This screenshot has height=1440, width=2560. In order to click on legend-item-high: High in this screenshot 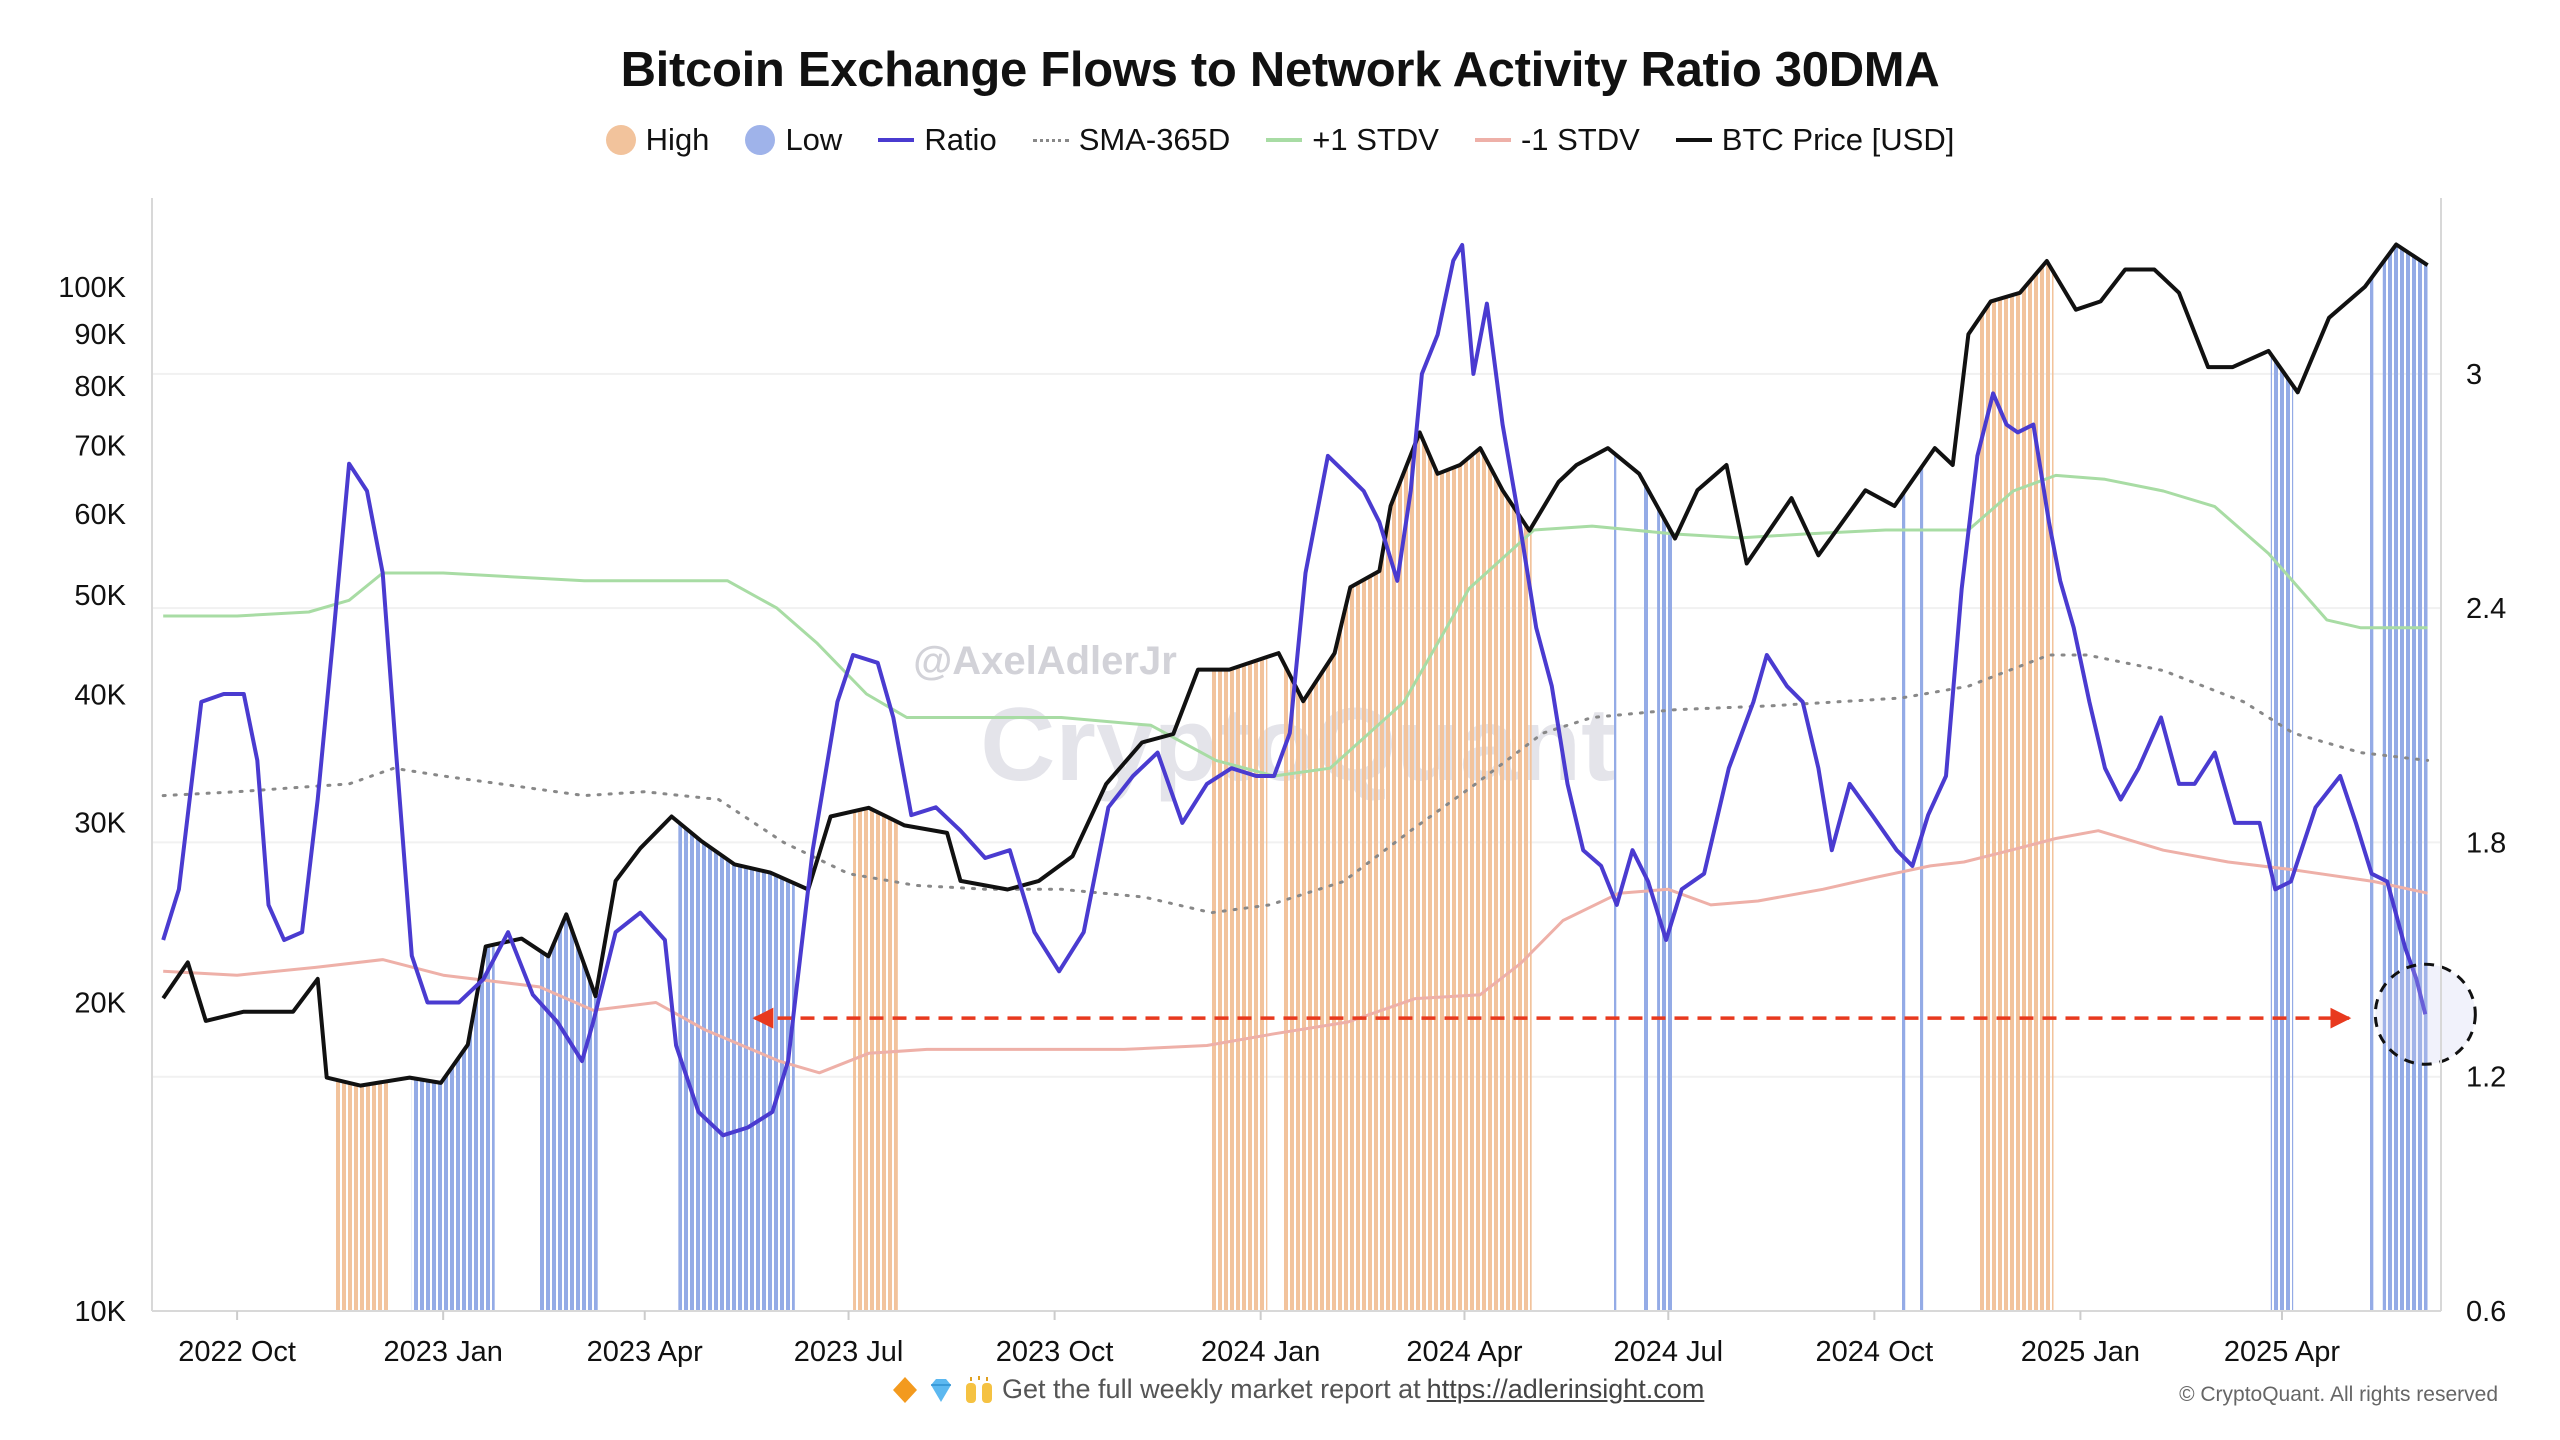, I will do `click(657, 140)`.